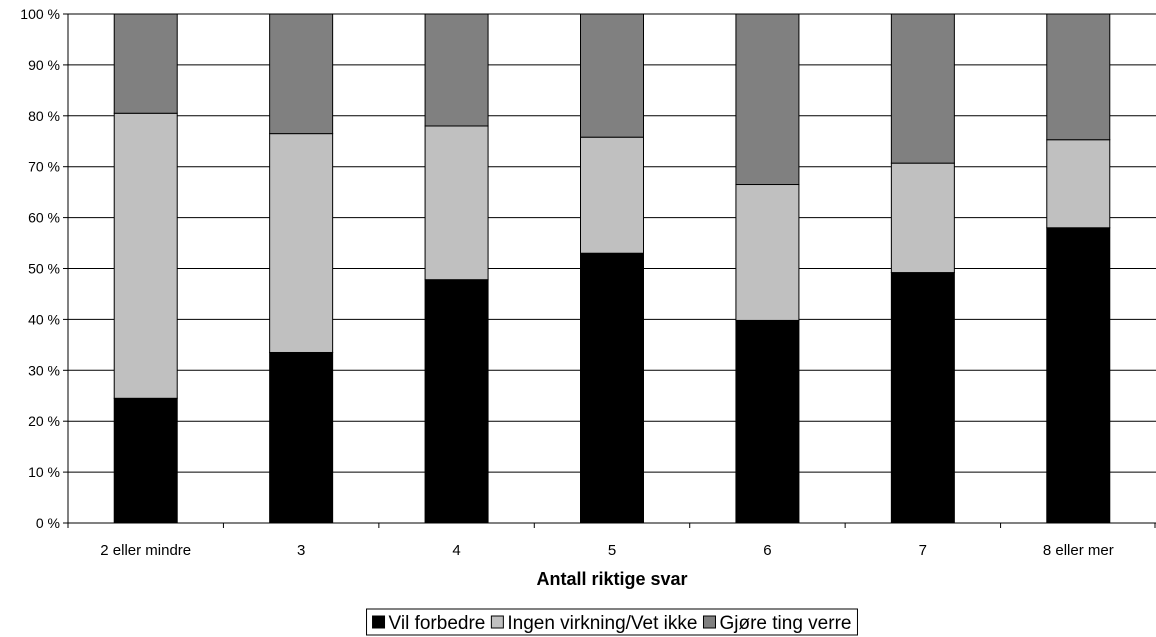  I want to click on y-tick-label: 70 %, so click(44, 167).